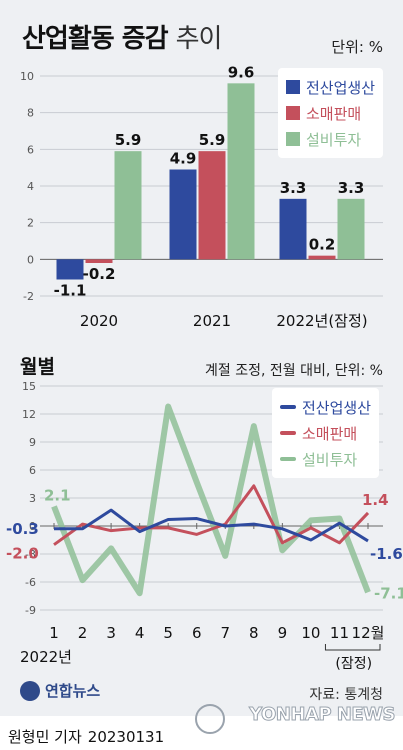  I want to click on legend-line-investment: 설비투자, so click(325, 459).